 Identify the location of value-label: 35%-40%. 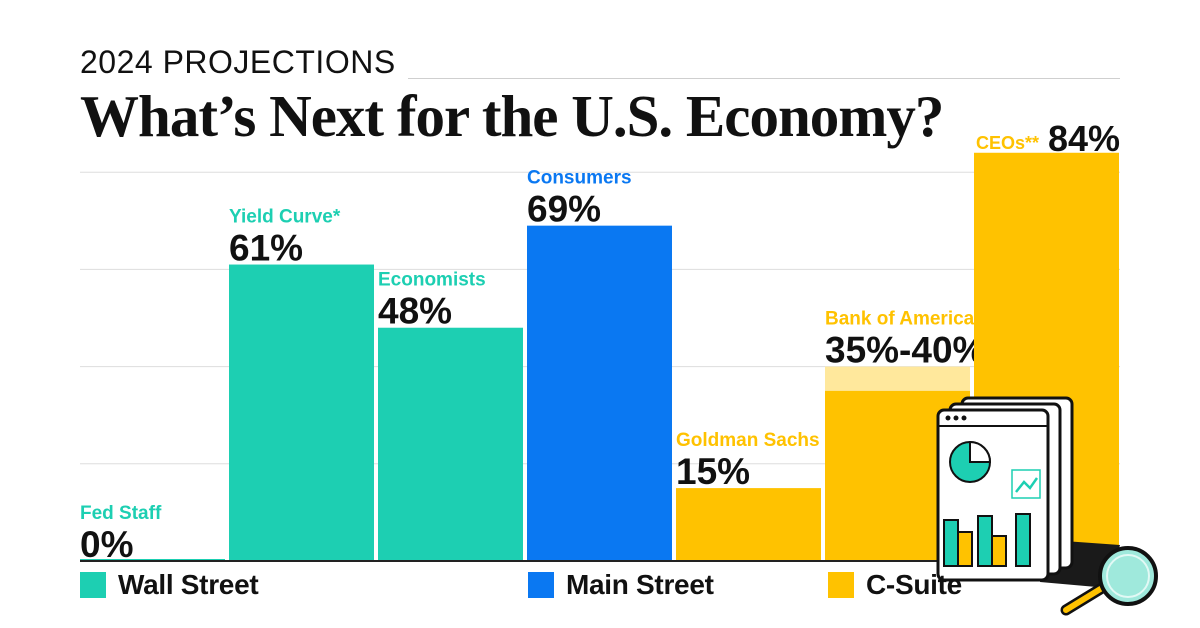
(905, 350).